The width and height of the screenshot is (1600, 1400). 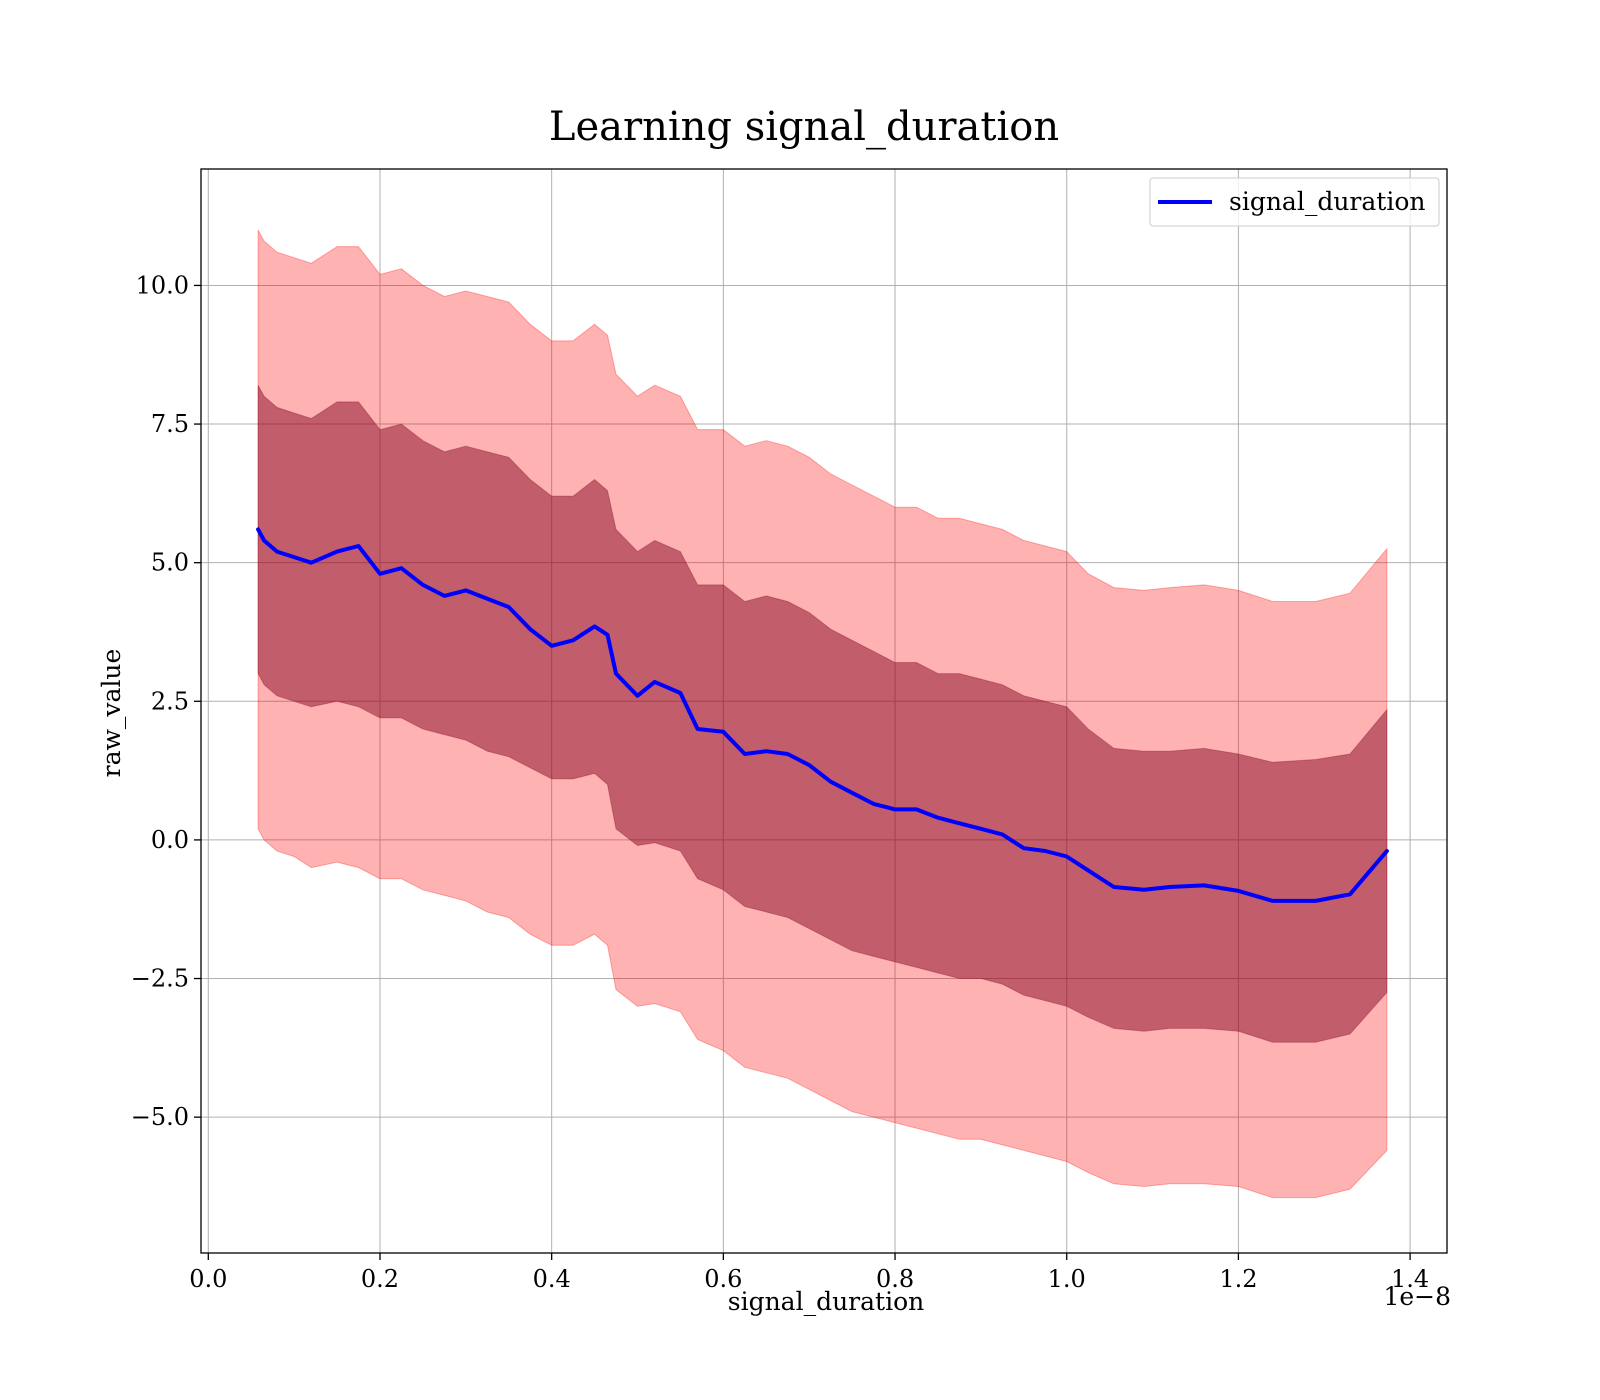 I want to click on y-tick-label: 0.0, so click(x=170, y=840).